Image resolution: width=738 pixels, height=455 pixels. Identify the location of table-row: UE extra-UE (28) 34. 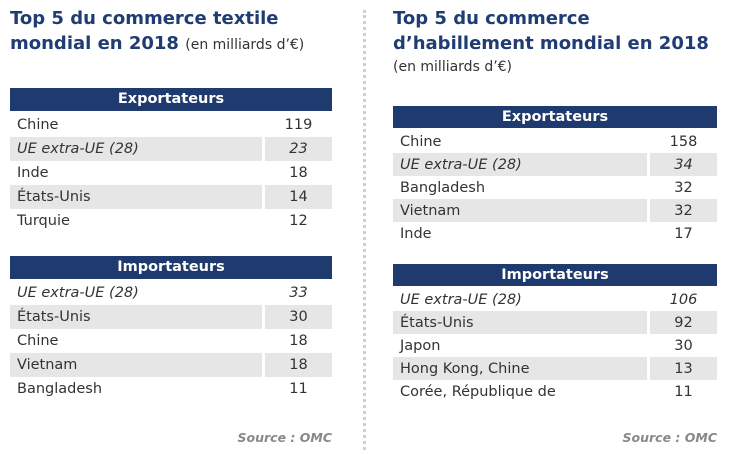
(555, 164).